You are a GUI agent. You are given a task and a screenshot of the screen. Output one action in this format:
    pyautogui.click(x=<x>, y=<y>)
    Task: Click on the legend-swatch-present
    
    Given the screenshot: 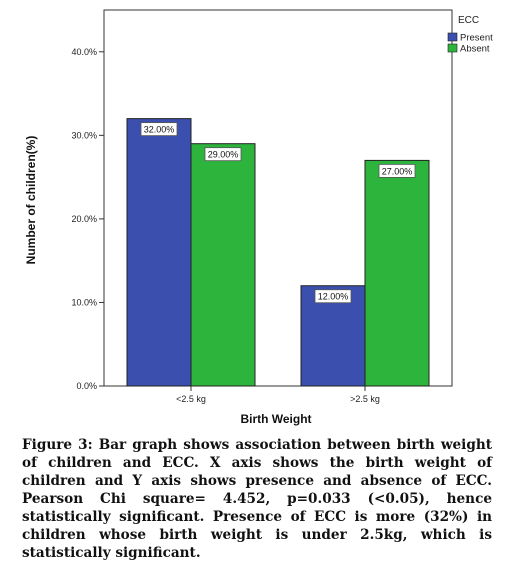 What is the action you would take?
    pyautogui.click(x=452, y=37)
    